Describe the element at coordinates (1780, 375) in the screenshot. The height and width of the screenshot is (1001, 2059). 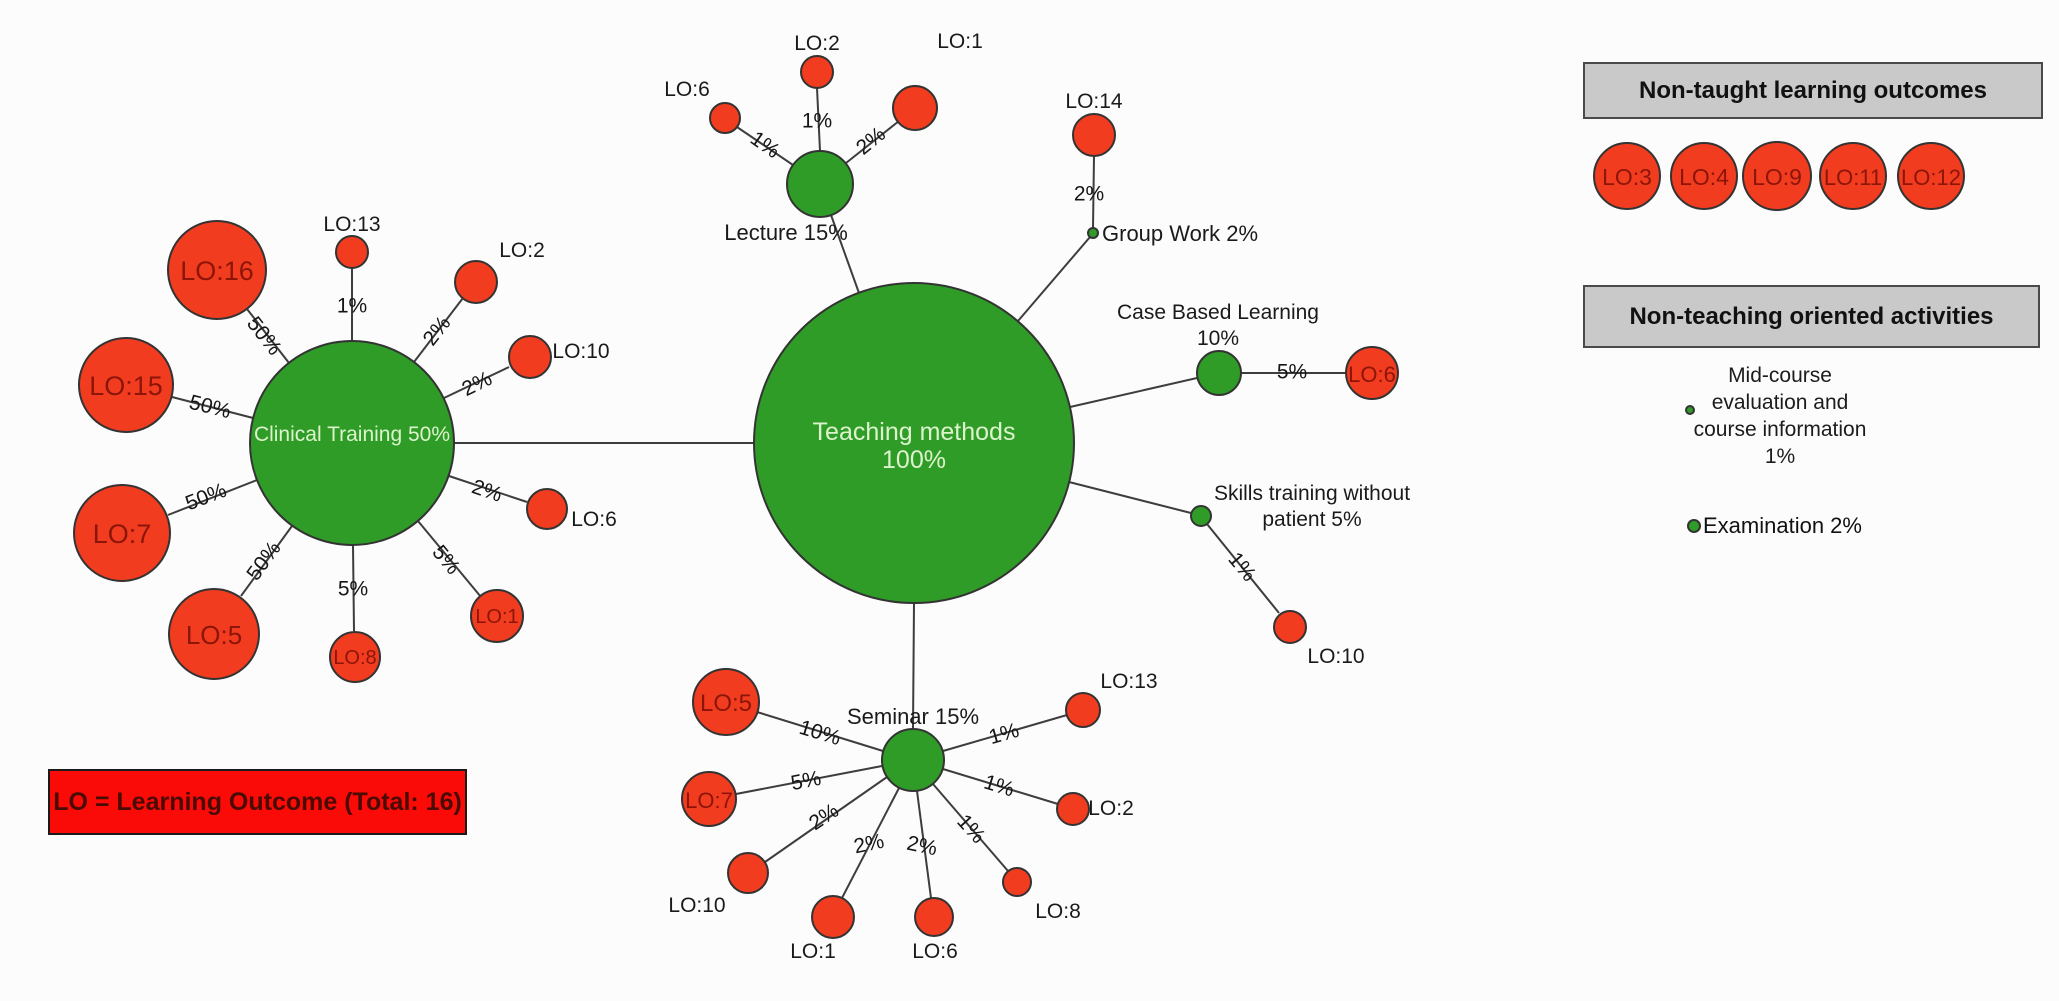
I see `midcourse-line-1: Mid-course` at that location.